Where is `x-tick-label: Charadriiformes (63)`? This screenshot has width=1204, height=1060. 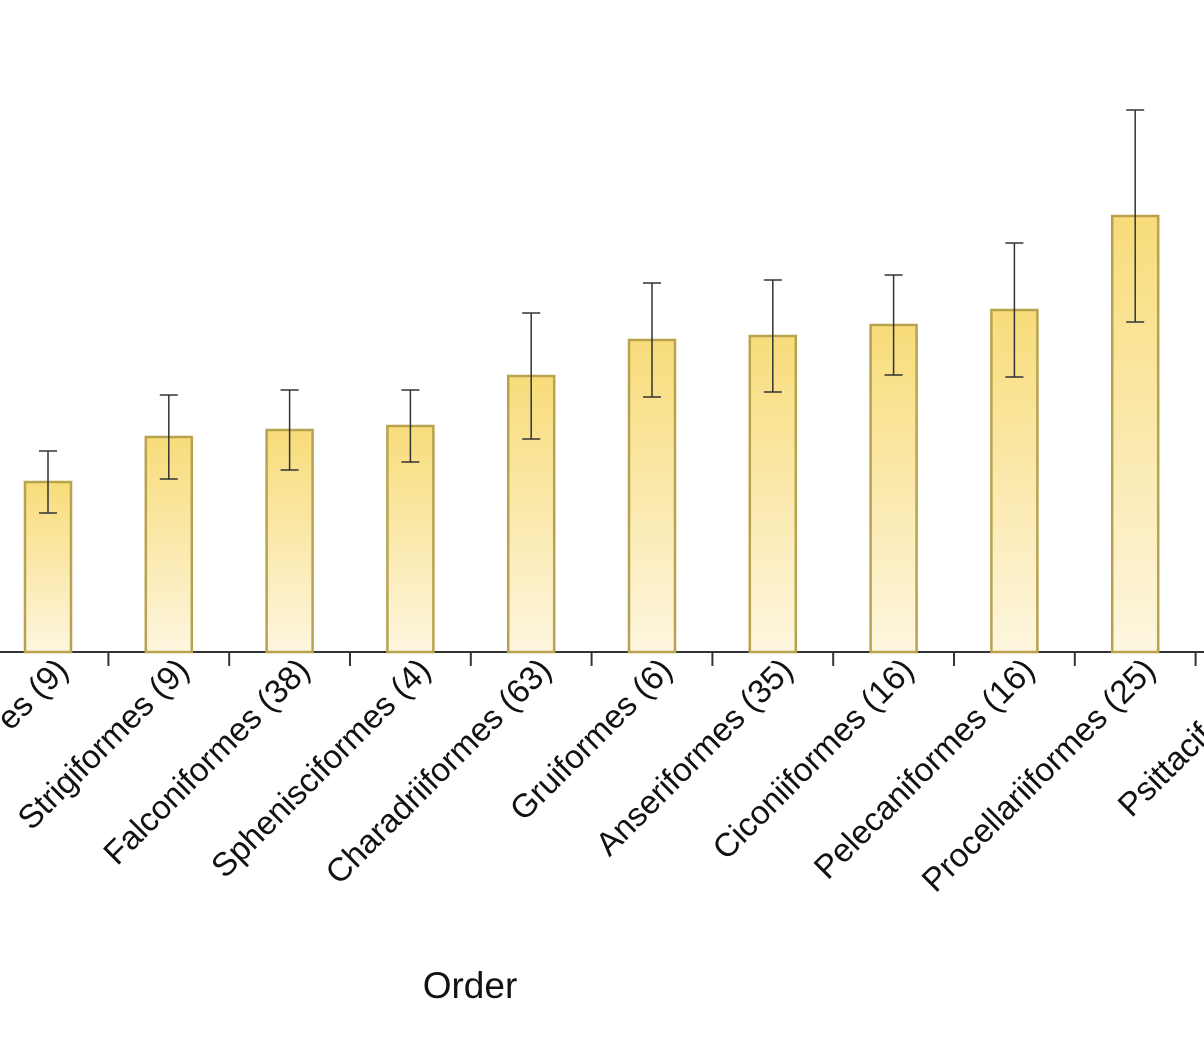 x-tick-label: Charadriiformes (63) is located at coordinates (438, 771).